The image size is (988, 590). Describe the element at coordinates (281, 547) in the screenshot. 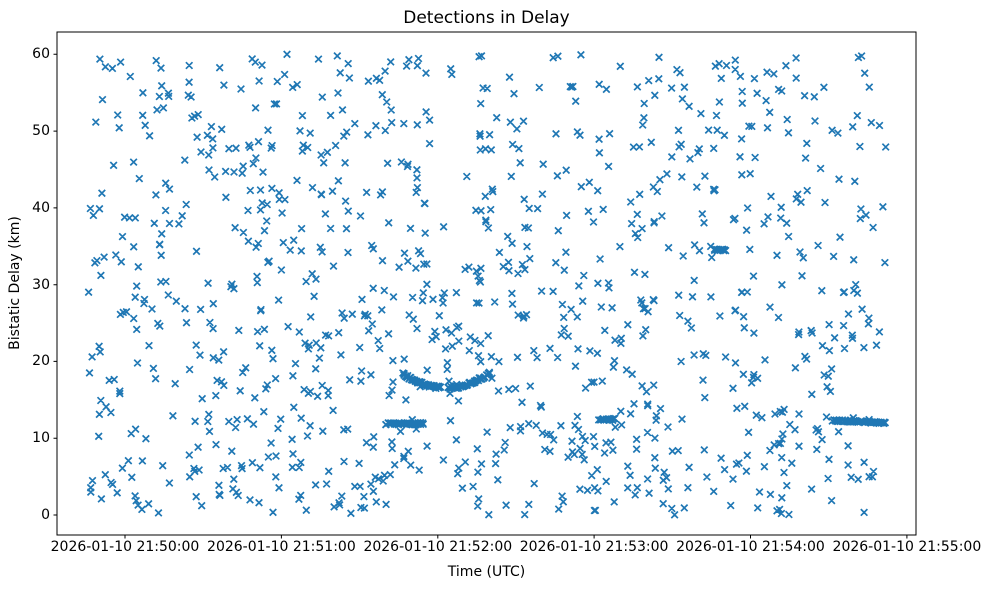

I see `x-tick-label: 2026-01-10 21:51:00` at that location.